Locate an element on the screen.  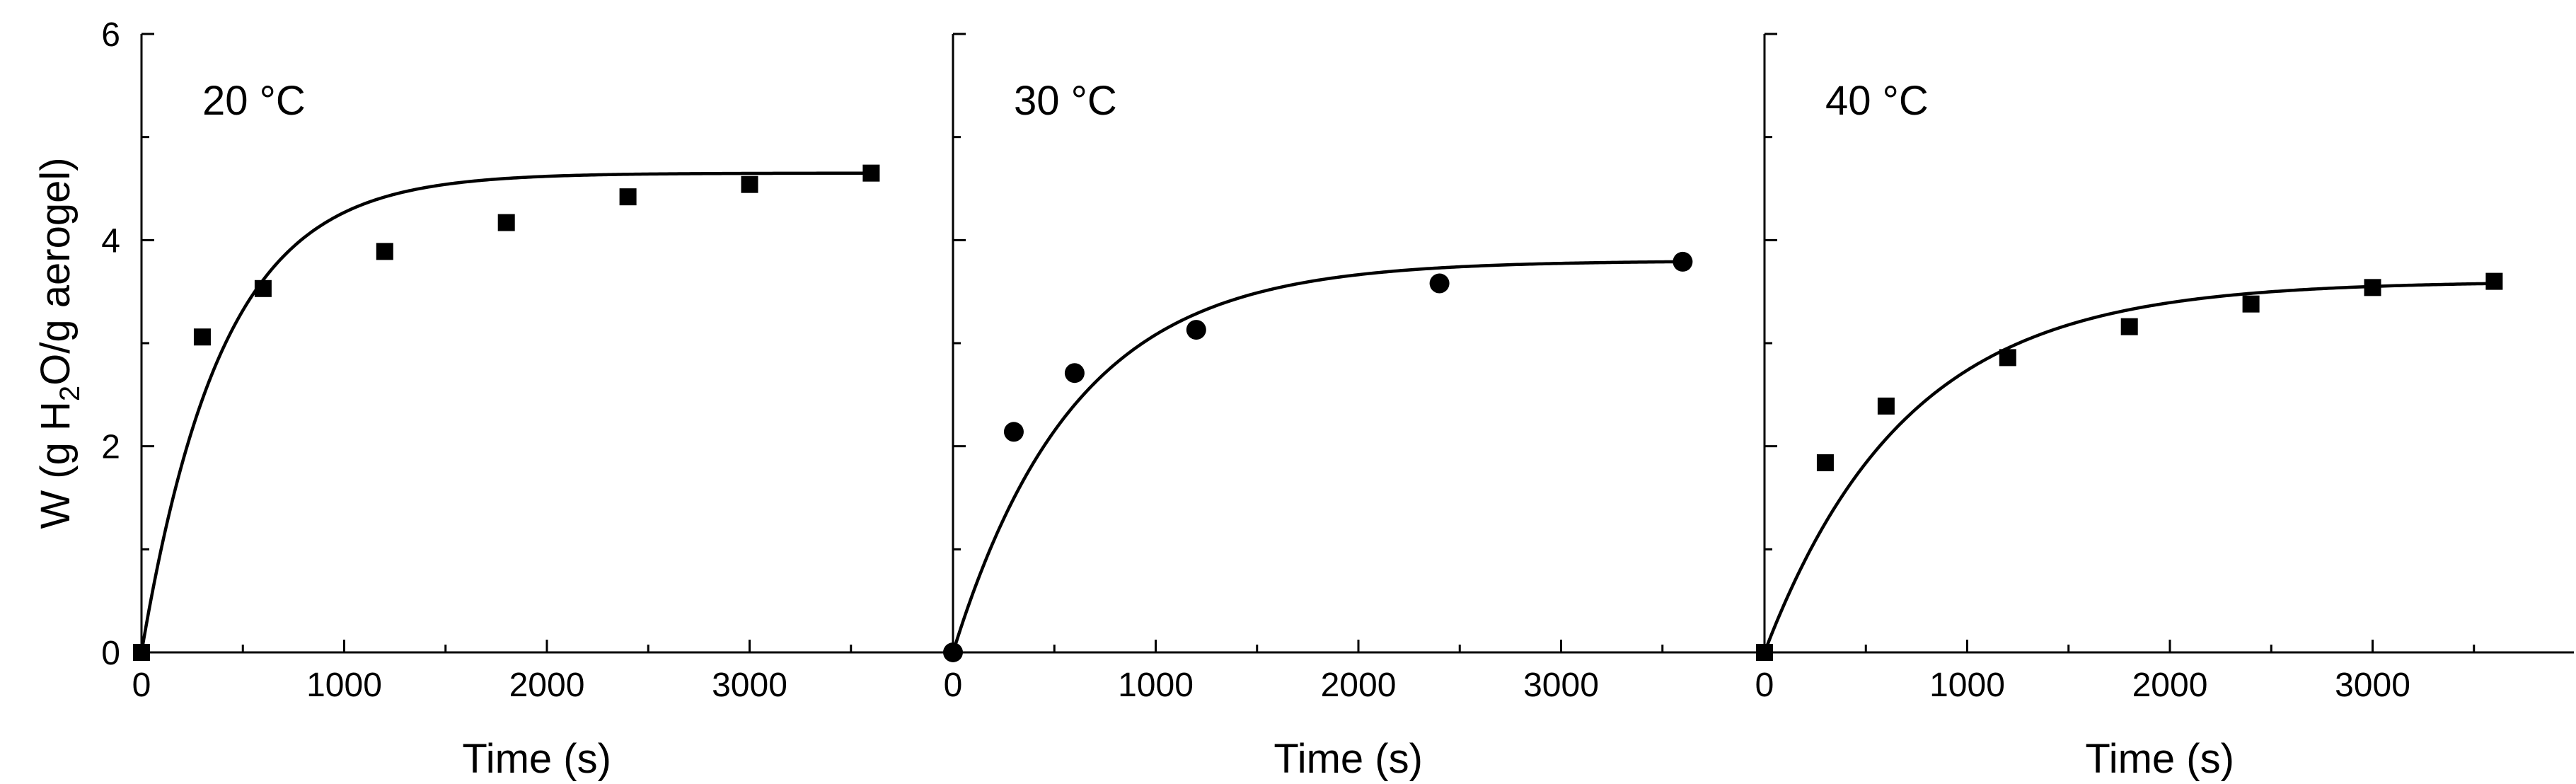
y-tick-label: 6 is located at coordinates (110, 35).